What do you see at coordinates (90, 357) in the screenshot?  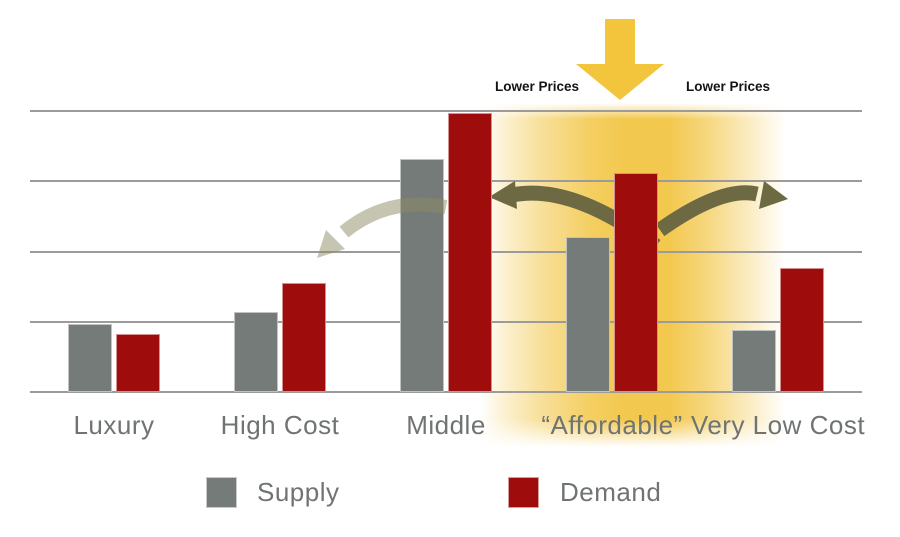 I see `bar-supply-luxury` at bounding box center [90, 357].